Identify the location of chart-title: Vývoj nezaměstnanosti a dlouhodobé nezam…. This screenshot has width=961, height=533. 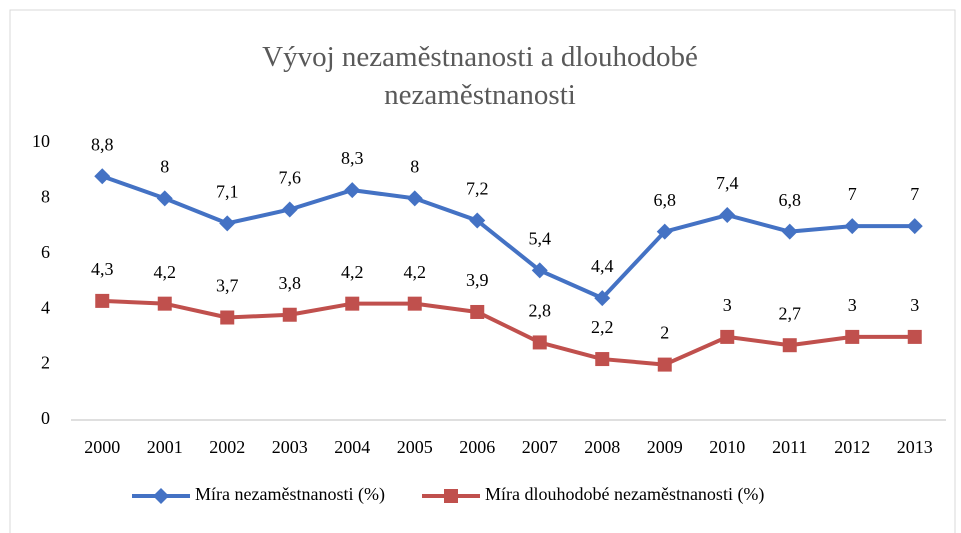
(480, 76).